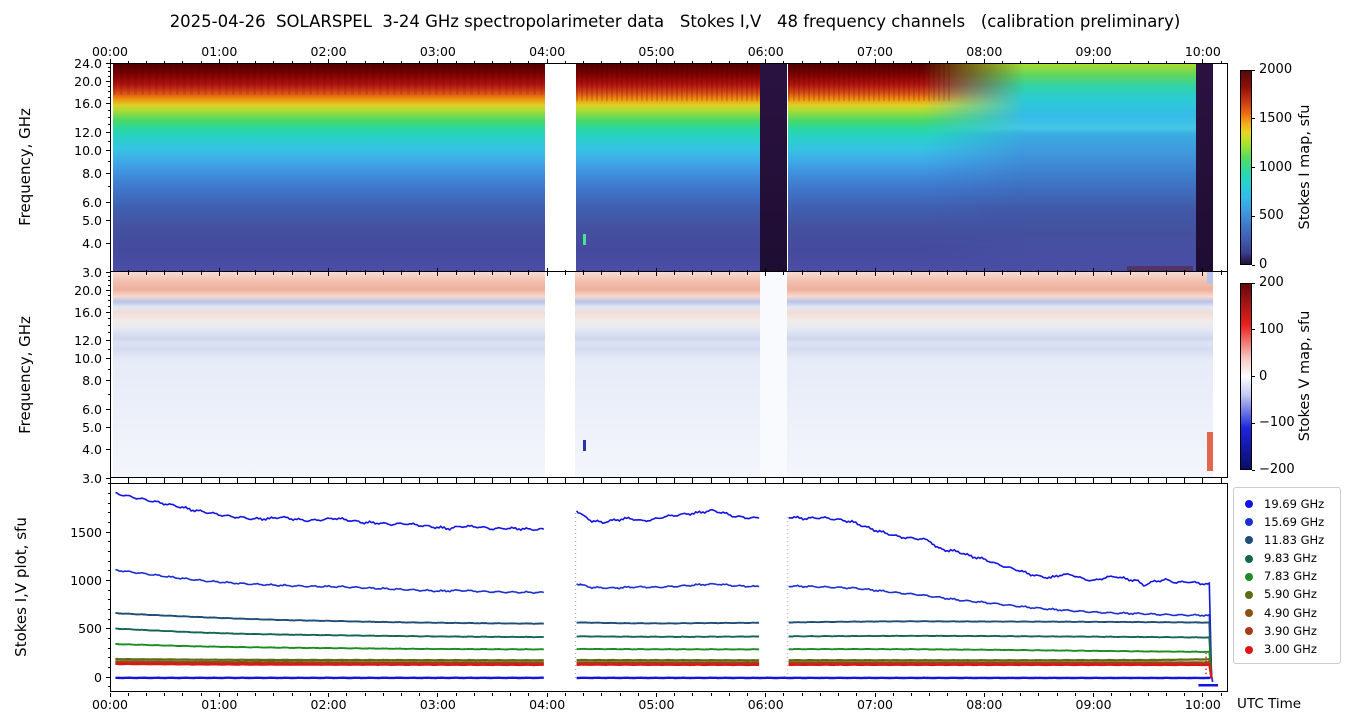 The width and height of the screenshot is (1350, 725). What do you see at coordinates (1202, 704) in the screenshot?
I see `time-tick-label-bottom: 10:00` at bounding box center [1202, 704].